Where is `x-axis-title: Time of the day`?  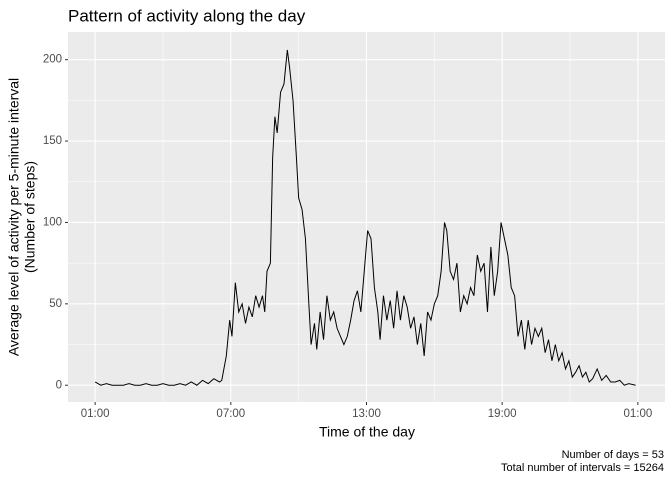 x-axis-title: Time of the day is located at coordinates (367, 432).